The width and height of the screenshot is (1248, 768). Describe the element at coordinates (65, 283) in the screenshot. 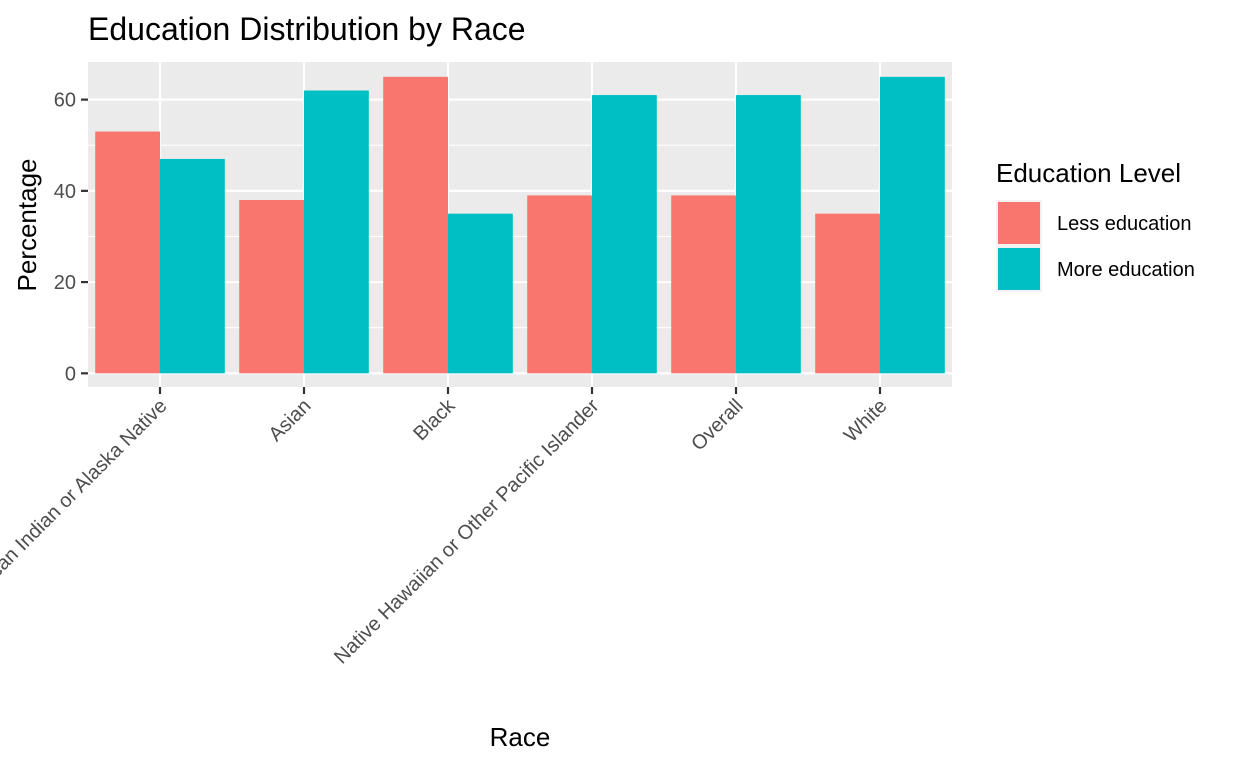

I see `y-tick-label: 20` at that location.